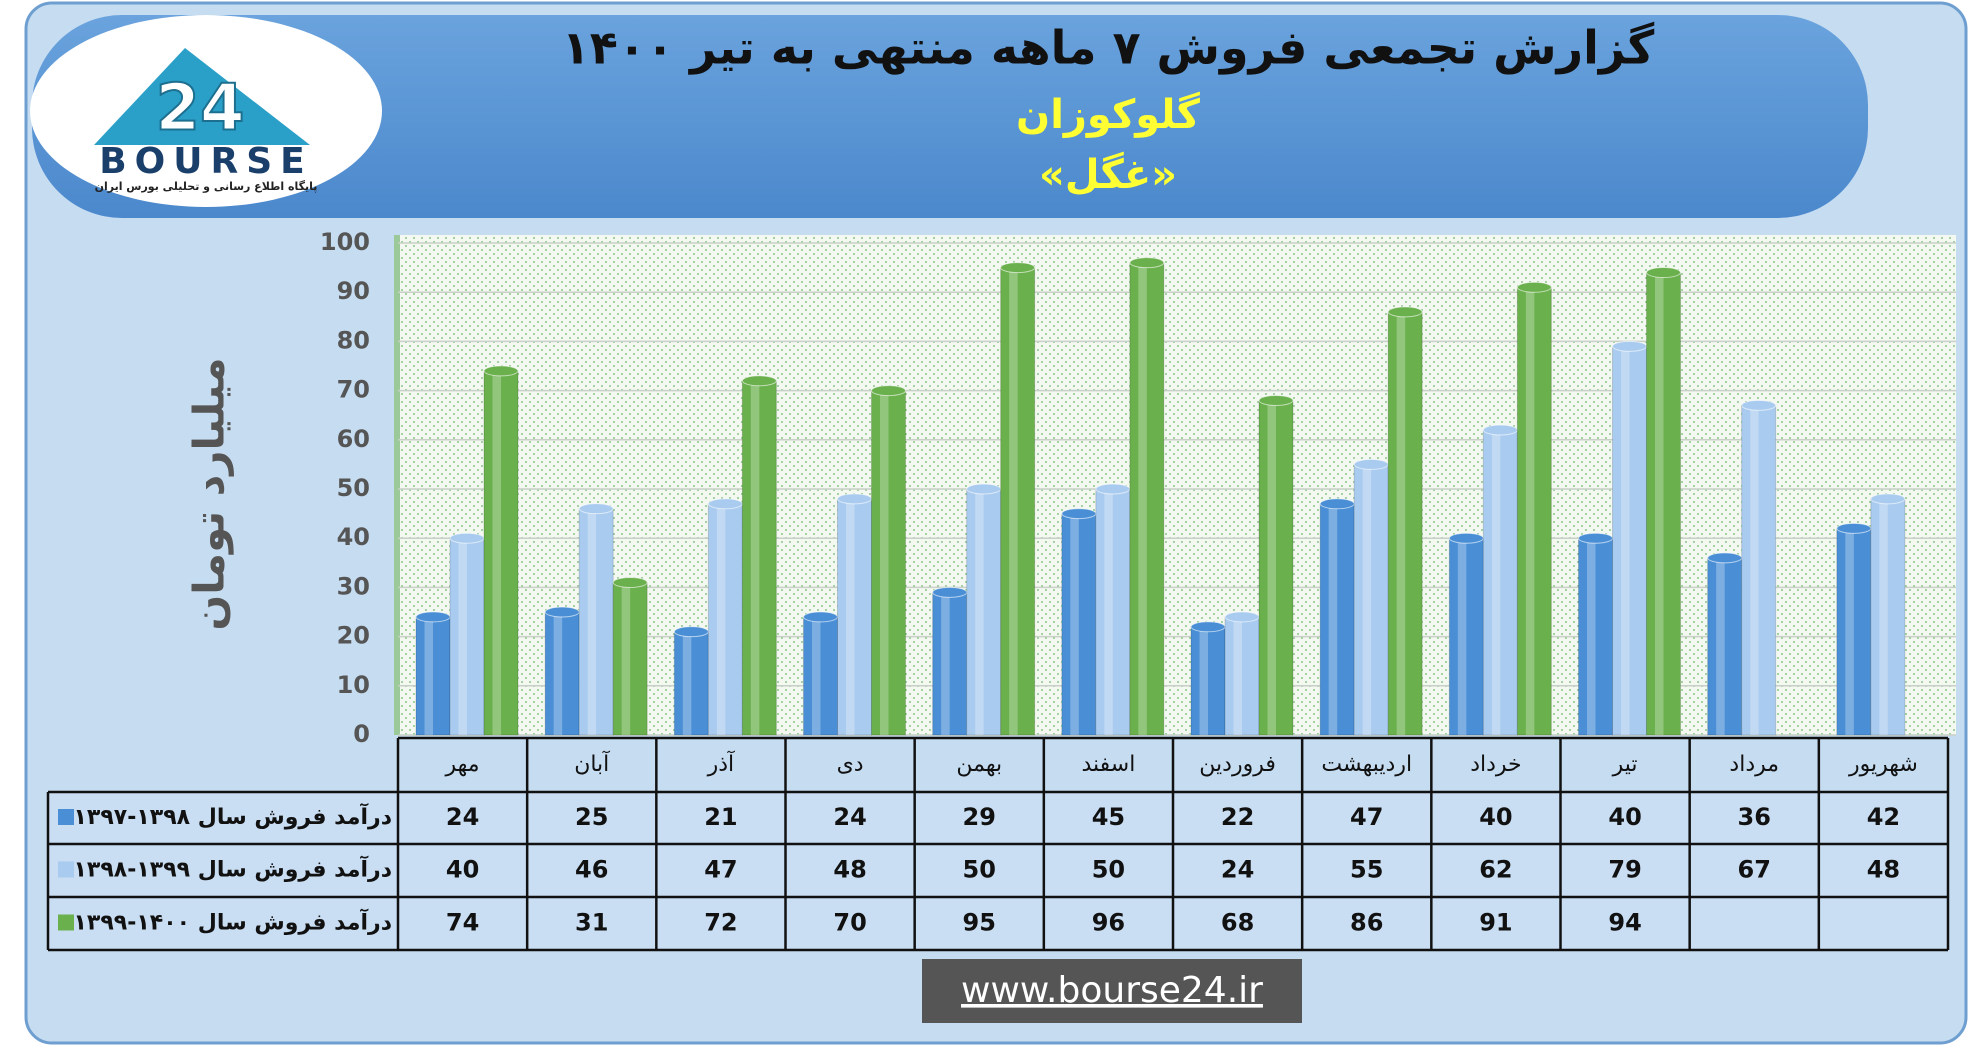 This screenshot has height=1047, width=1986. I want to click on website: www.bourse24.ir, so click(1112, 990).